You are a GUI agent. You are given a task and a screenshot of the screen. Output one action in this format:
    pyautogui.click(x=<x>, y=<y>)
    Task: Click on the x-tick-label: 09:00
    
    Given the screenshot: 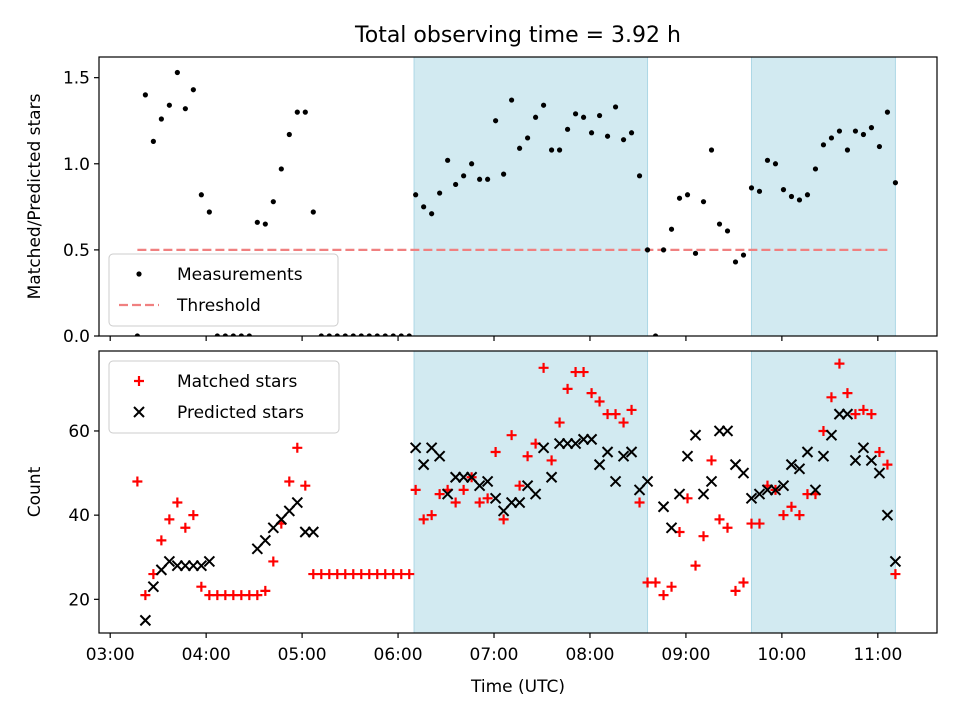 What is the action you would take?
    pyautogui.click(x=685, y=655)
    